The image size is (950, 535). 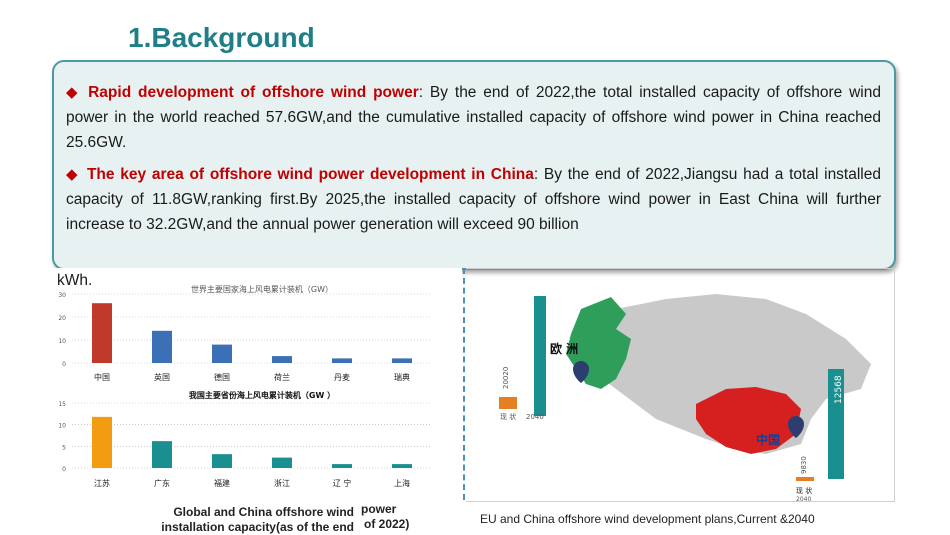 I want to click on cn-2040-bar, so click(x=836, y=424).